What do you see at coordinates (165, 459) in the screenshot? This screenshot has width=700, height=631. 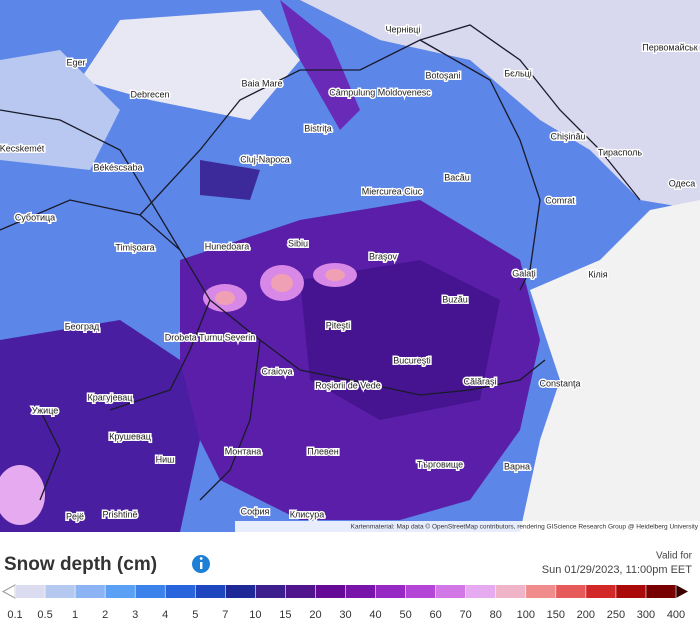 I see `city-label: Ниш` at bounding box center [165, 459].